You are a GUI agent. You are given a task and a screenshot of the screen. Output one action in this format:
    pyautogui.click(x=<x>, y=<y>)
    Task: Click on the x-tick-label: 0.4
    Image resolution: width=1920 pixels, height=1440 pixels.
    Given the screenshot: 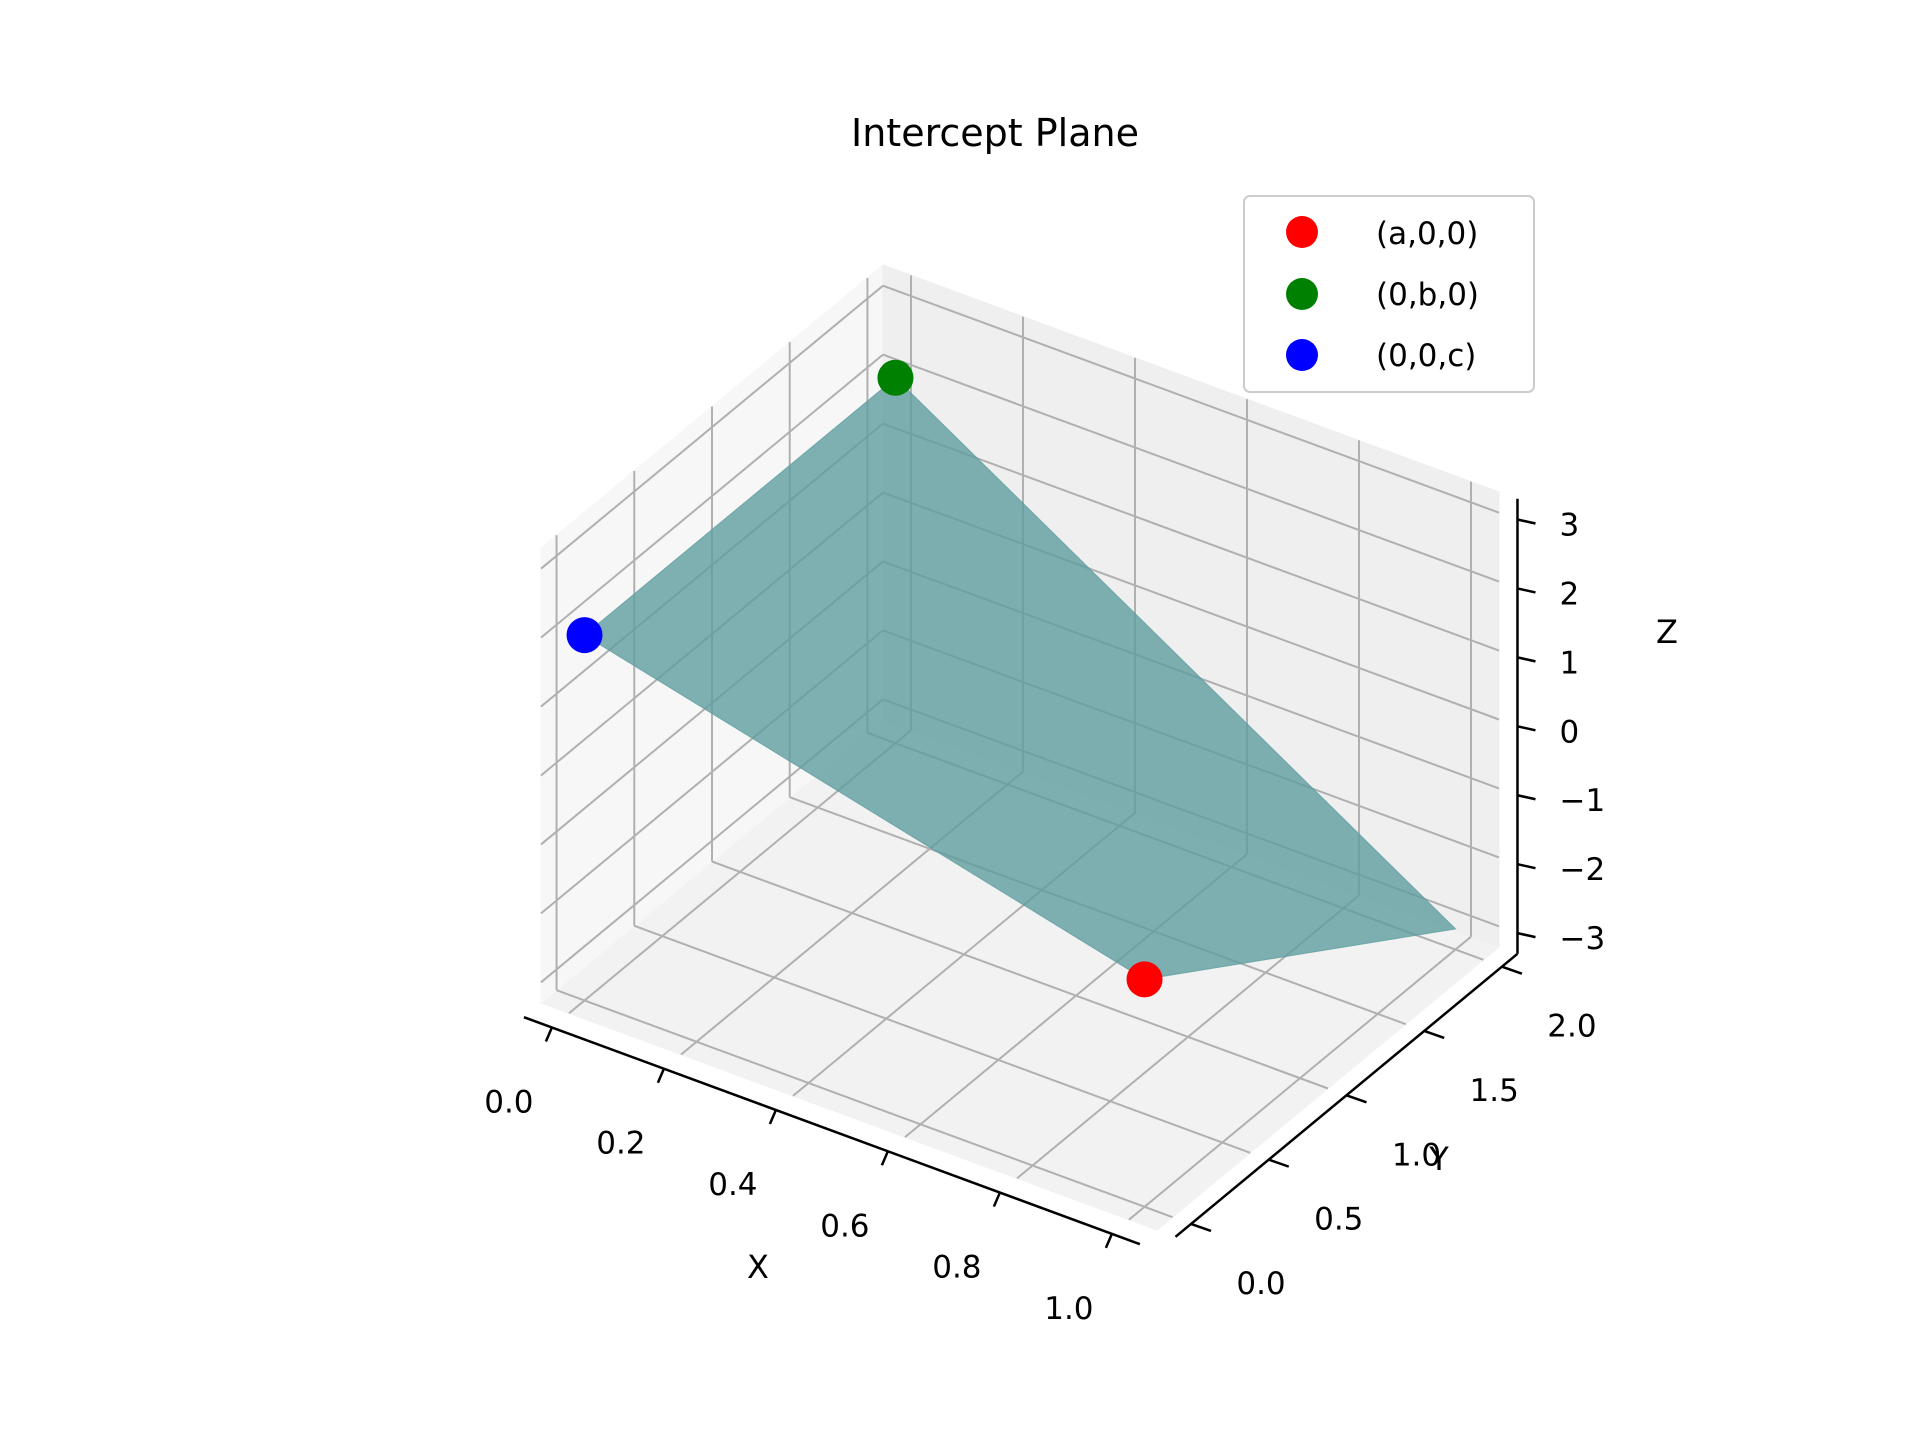 What is the action you would take?
    pyautogui.click(x=732, y=1185)
    